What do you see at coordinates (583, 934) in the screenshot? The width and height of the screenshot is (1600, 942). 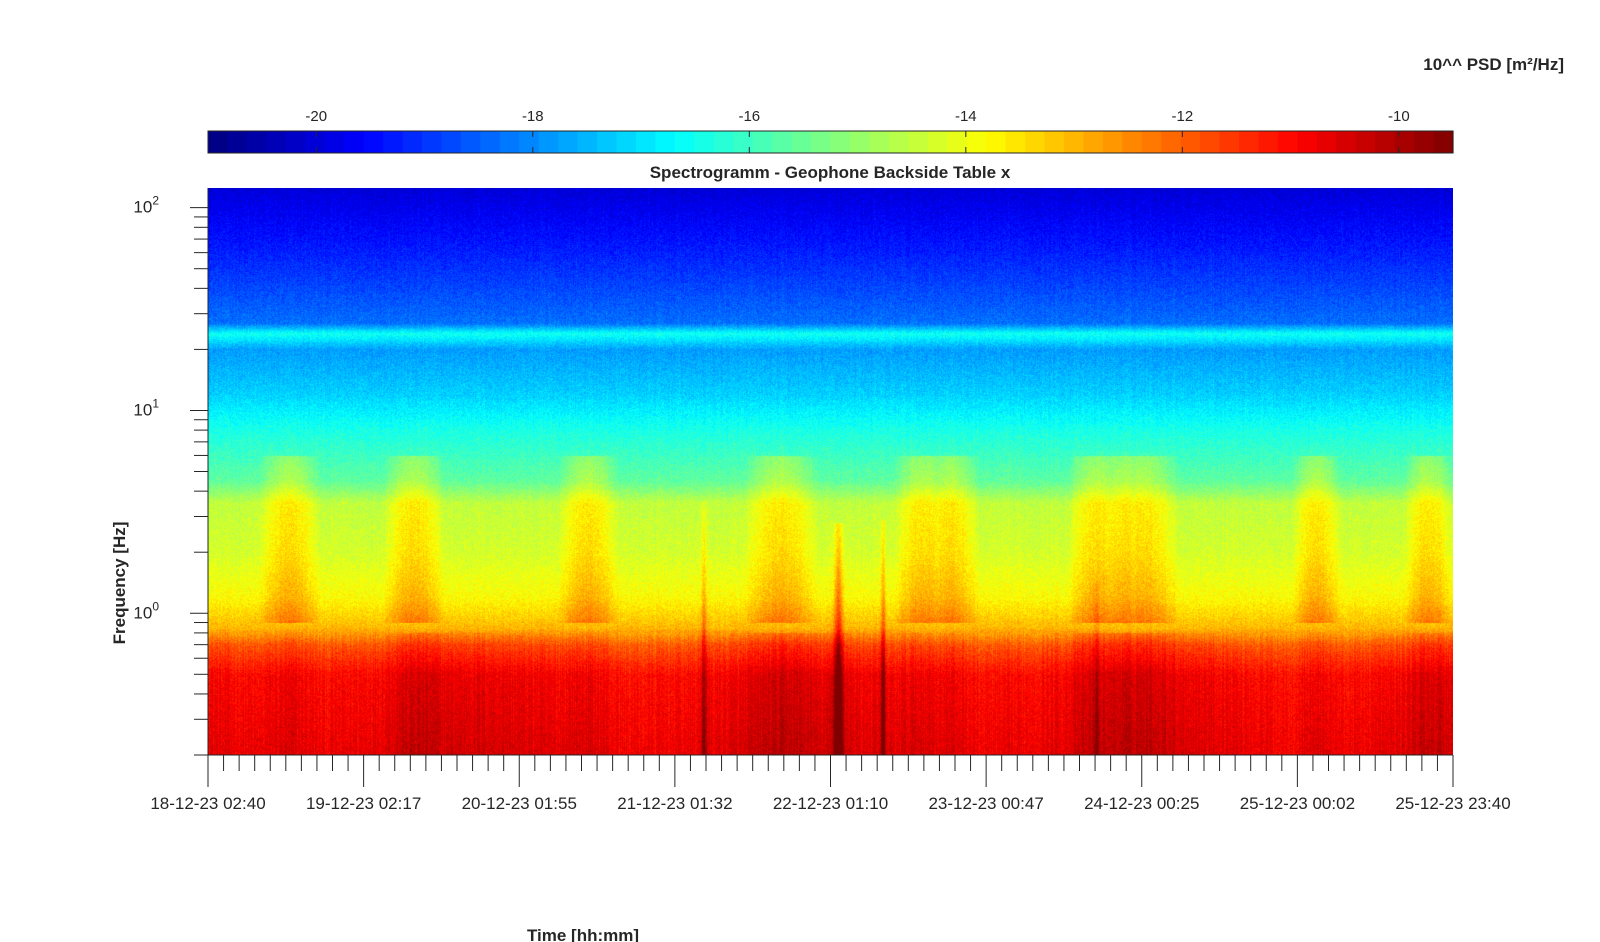 I see `x-axis-label: Time [hh:mm]` at bounding box center [583, 934].